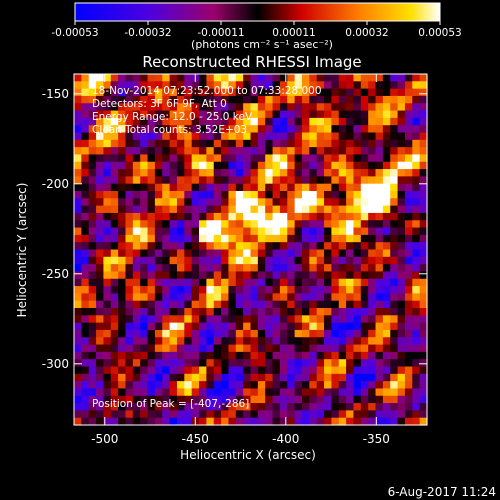 This screenshot has height=500, width=500. What do you see at coordinates (366, 33) in the screenshot?
I see `colorbar-tick-label: 0.00032` at bounding box center [366, 33].